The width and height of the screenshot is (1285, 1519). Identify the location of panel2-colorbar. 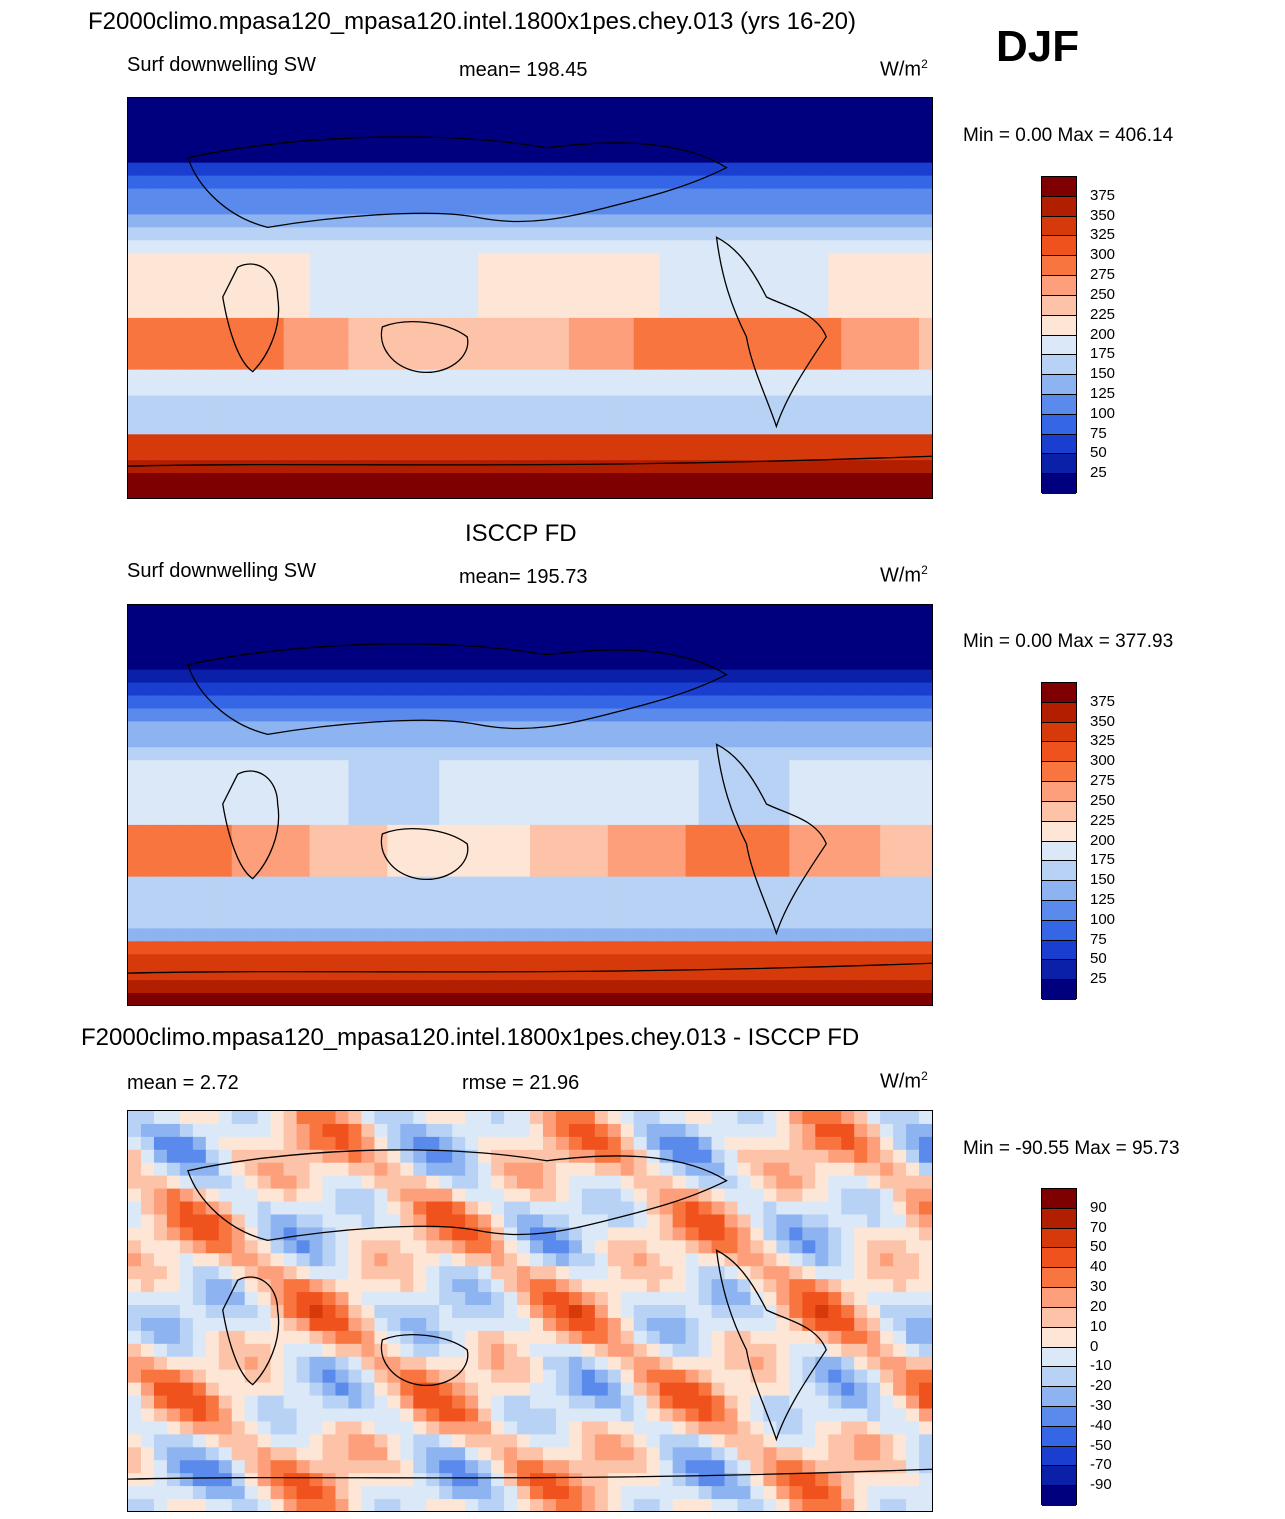
(1059, 841).